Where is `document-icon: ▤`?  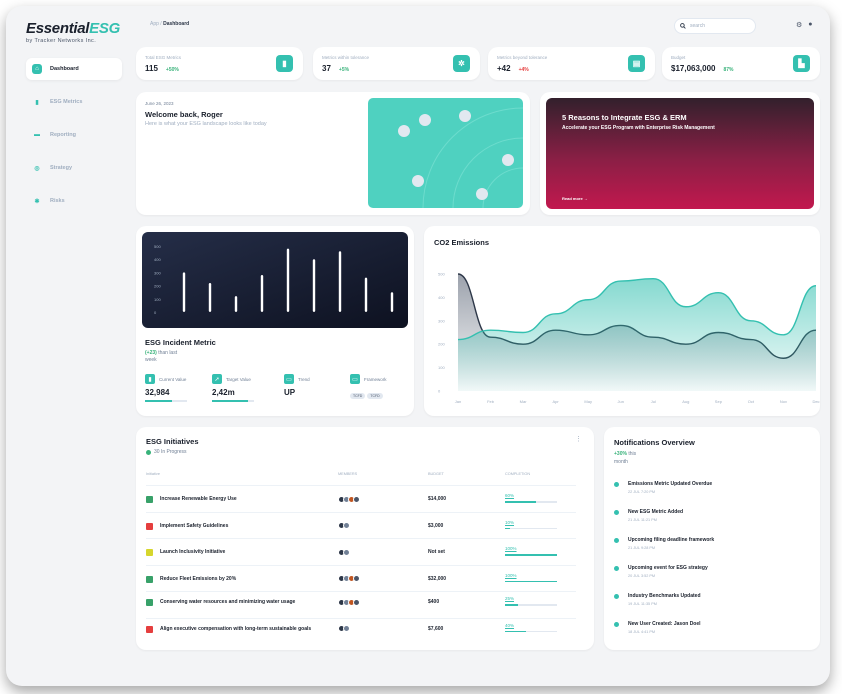
document-icon: ▤ is located at coordinates (636, 63).